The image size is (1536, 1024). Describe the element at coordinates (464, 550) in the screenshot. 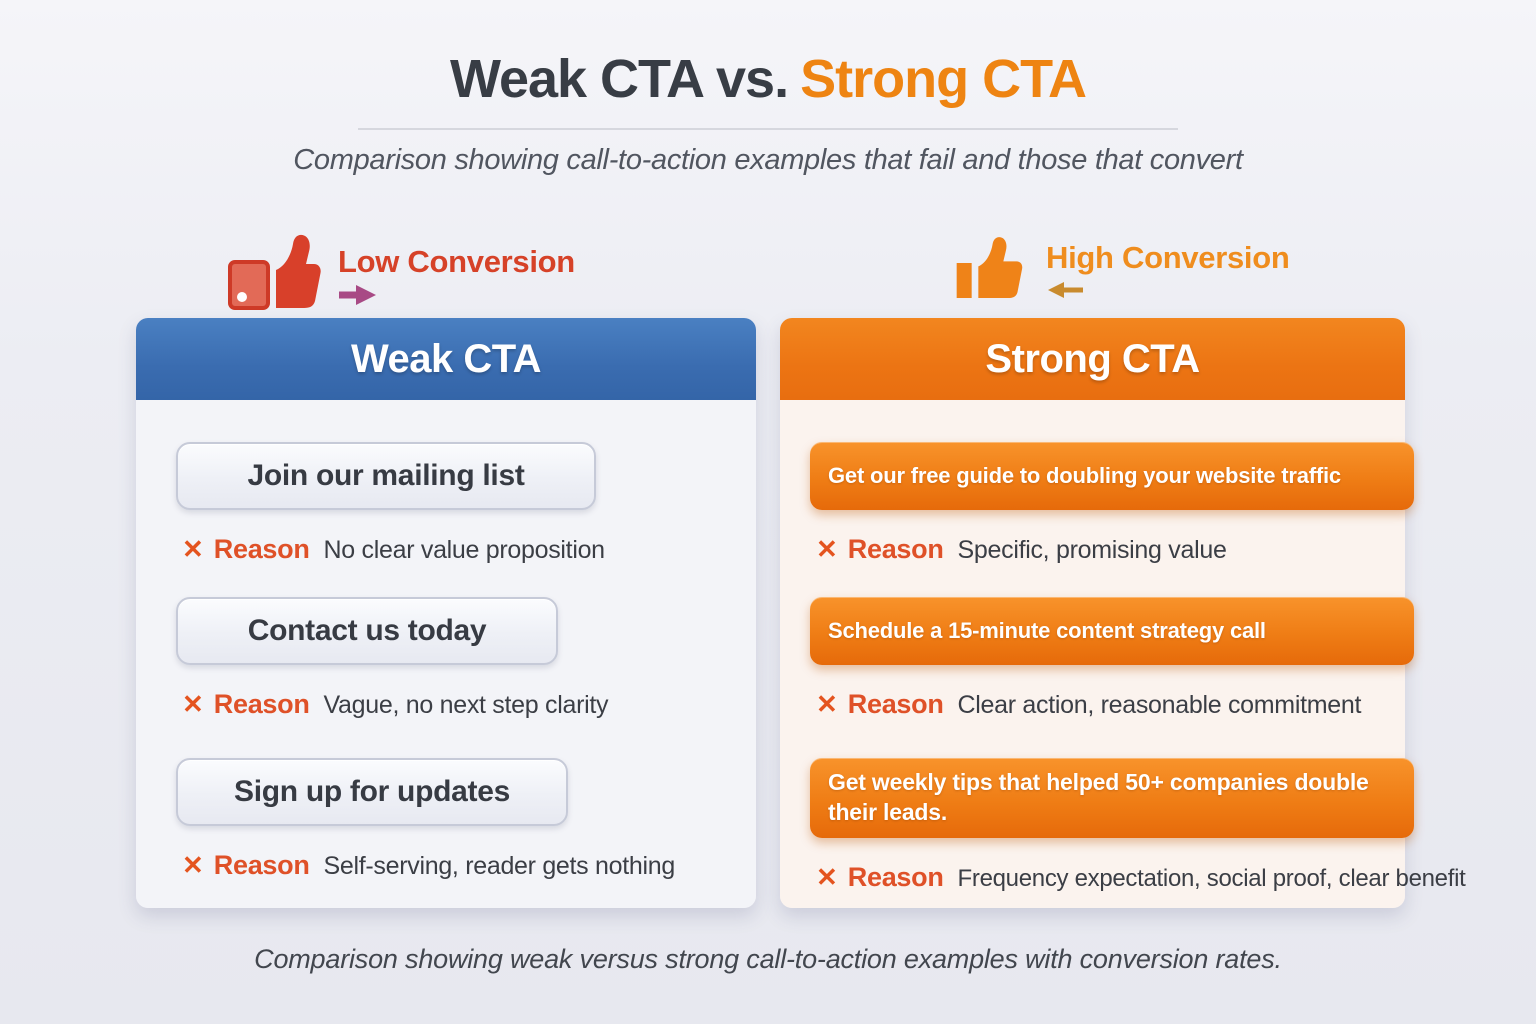

I see `reason-text: No clear value proposition` at that location.